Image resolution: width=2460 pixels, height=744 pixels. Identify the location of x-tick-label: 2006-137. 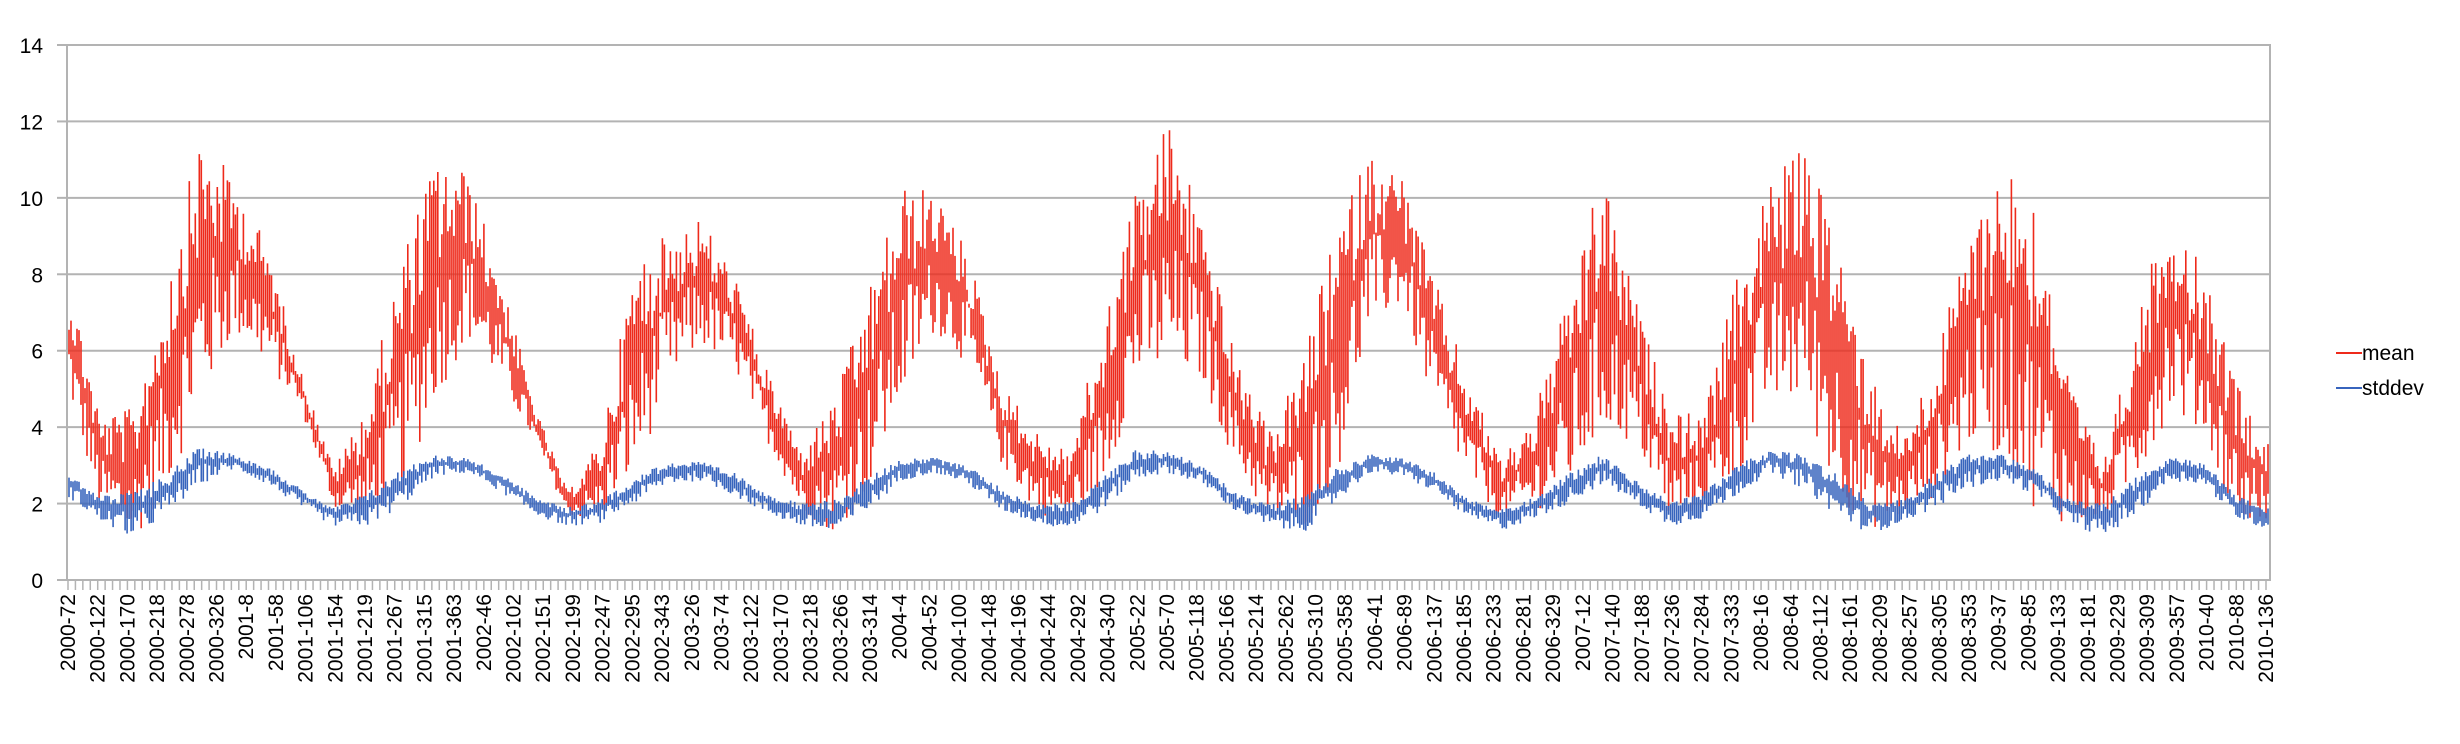
(1434, 638).